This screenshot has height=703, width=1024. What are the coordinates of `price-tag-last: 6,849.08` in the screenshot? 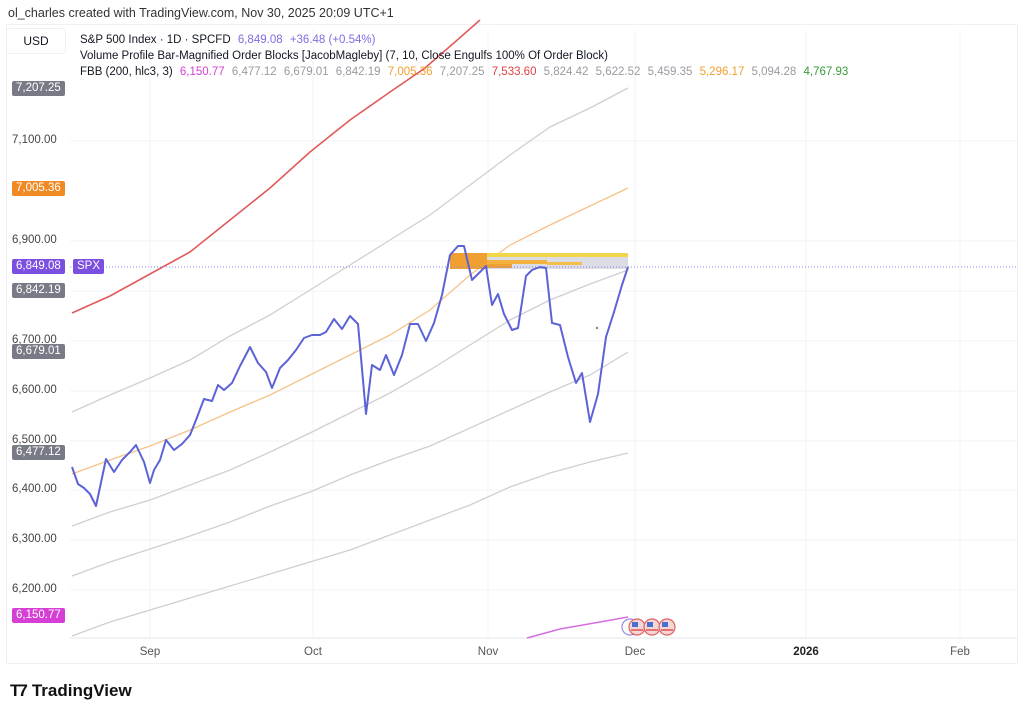 It's located at (38, 266).